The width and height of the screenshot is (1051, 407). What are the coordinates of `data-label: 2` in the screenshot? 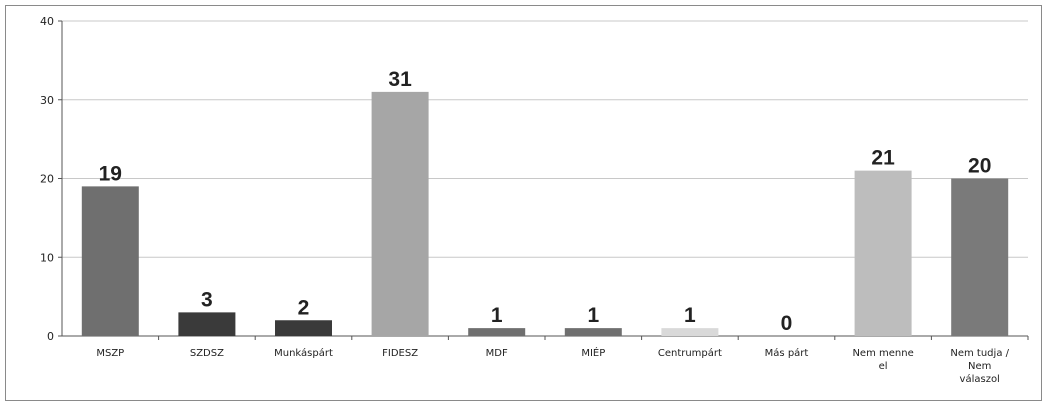 It's located at (304, 307).